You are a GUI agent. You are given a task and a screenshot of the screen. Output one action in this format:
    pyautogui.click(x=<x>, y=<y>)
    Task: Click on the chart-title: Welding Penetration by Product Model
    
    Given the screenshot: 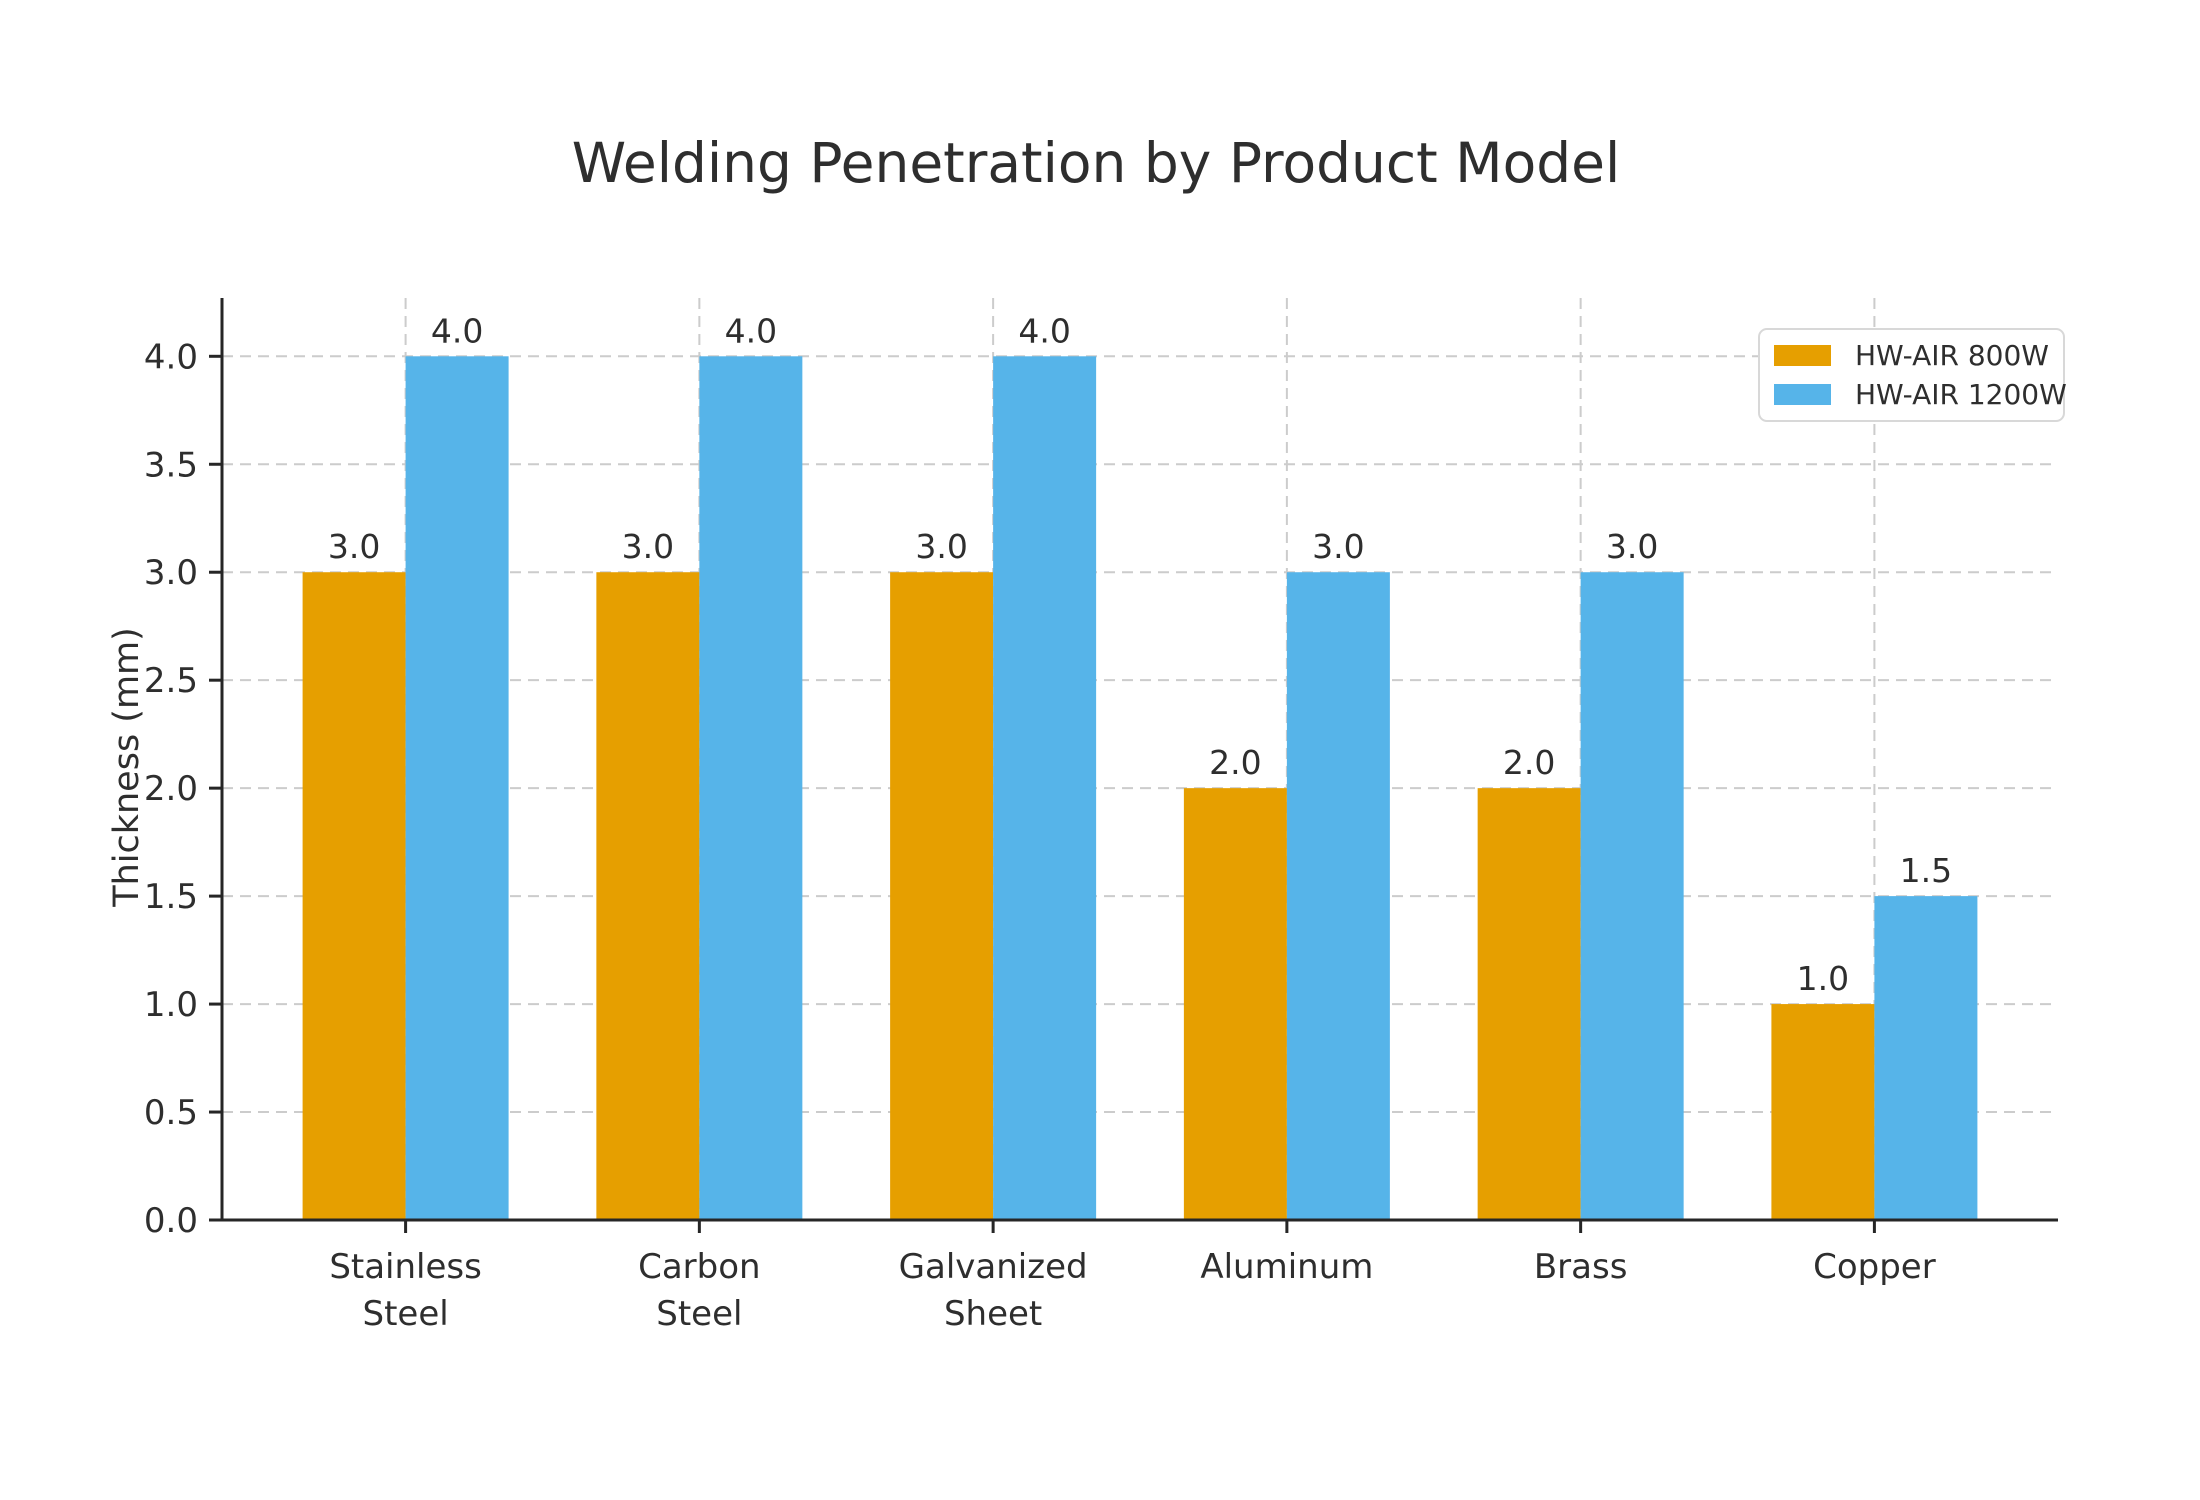 What is the action you would take?
    pyautogui.click(x=1096, y=163)
    